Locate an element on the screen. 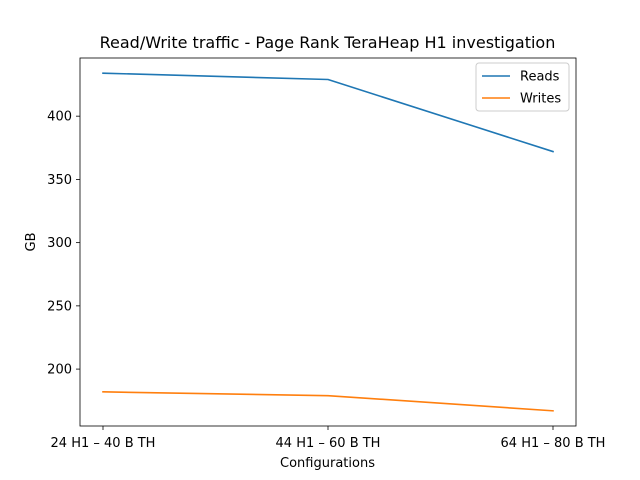 The width and height of the screenshot is (640, 480). y-tick-label: 350 is located at coordinates (59, 180).